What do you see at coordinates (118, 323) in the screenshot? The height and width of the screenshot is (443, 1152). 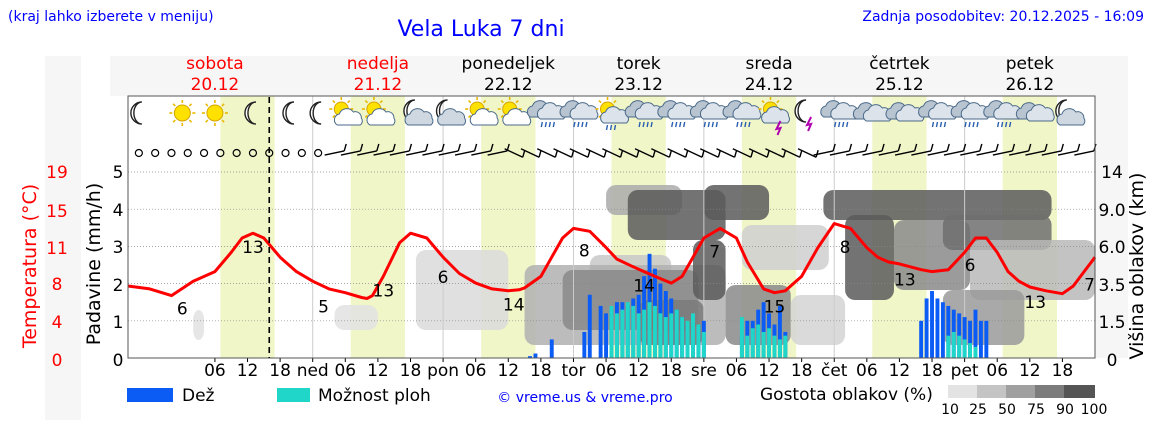 I see `precip-tick: 1` at bounding box center [118, 323].